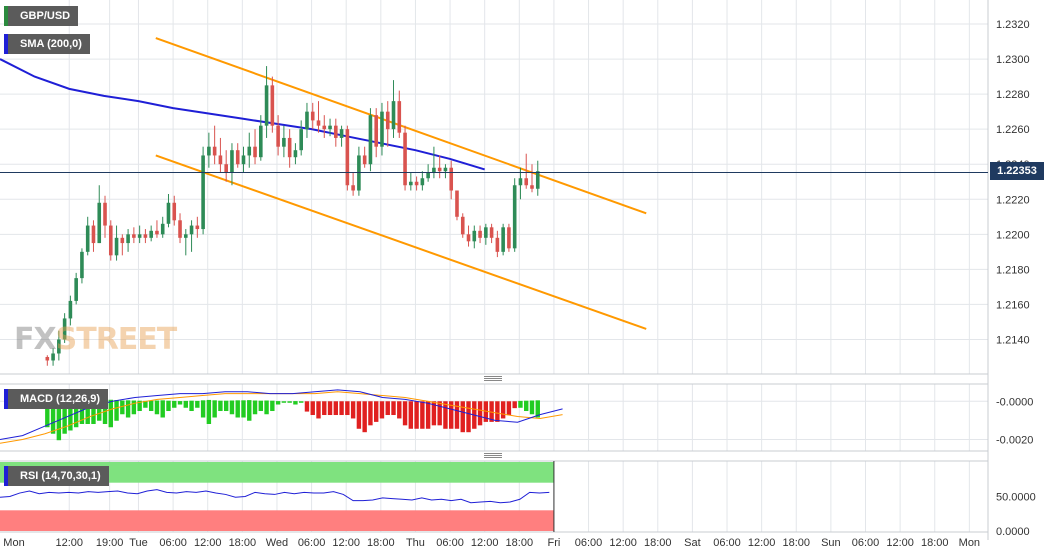 Image resolution: width=1060 pixels, height=555 pixels. Describe the element at coordinates (41, 16) in the screenshot. I see `symbol-label: GBP/USD` at that location.